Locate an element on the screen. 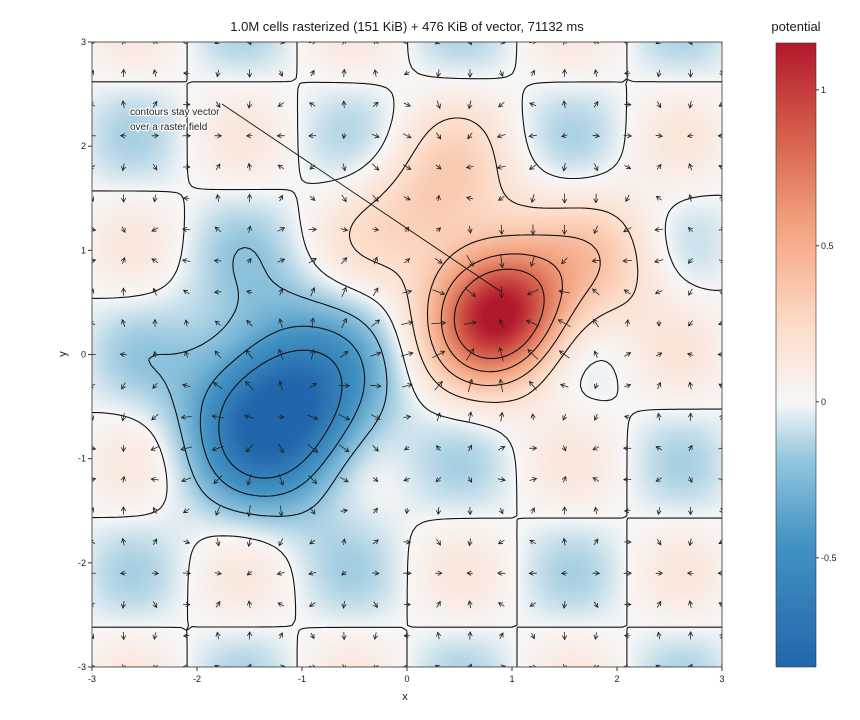  x-tick-label: -1 is located at coordinates (302, 679).